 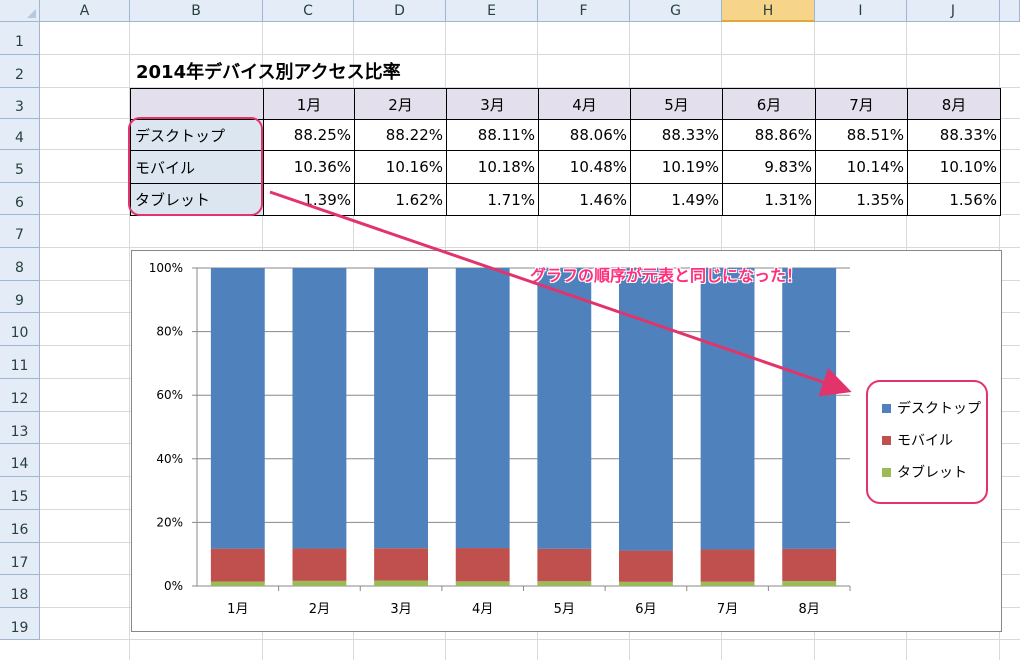 What do you see at coordinates (769, 135) in the screenshot?
I see `value-cell: 88.86%` at bounding box center [769, 135].